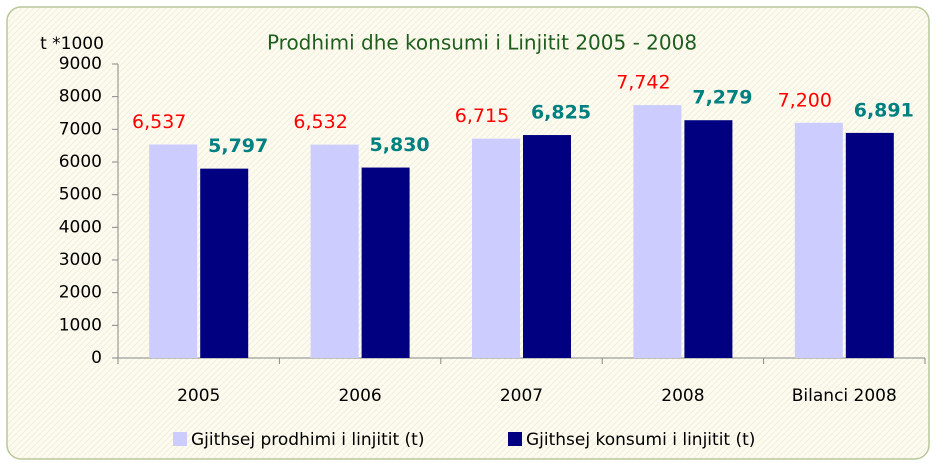 The width and height of the screenshot is (938, 466). I want to click on data-label: 7,279, so click(722, 98).